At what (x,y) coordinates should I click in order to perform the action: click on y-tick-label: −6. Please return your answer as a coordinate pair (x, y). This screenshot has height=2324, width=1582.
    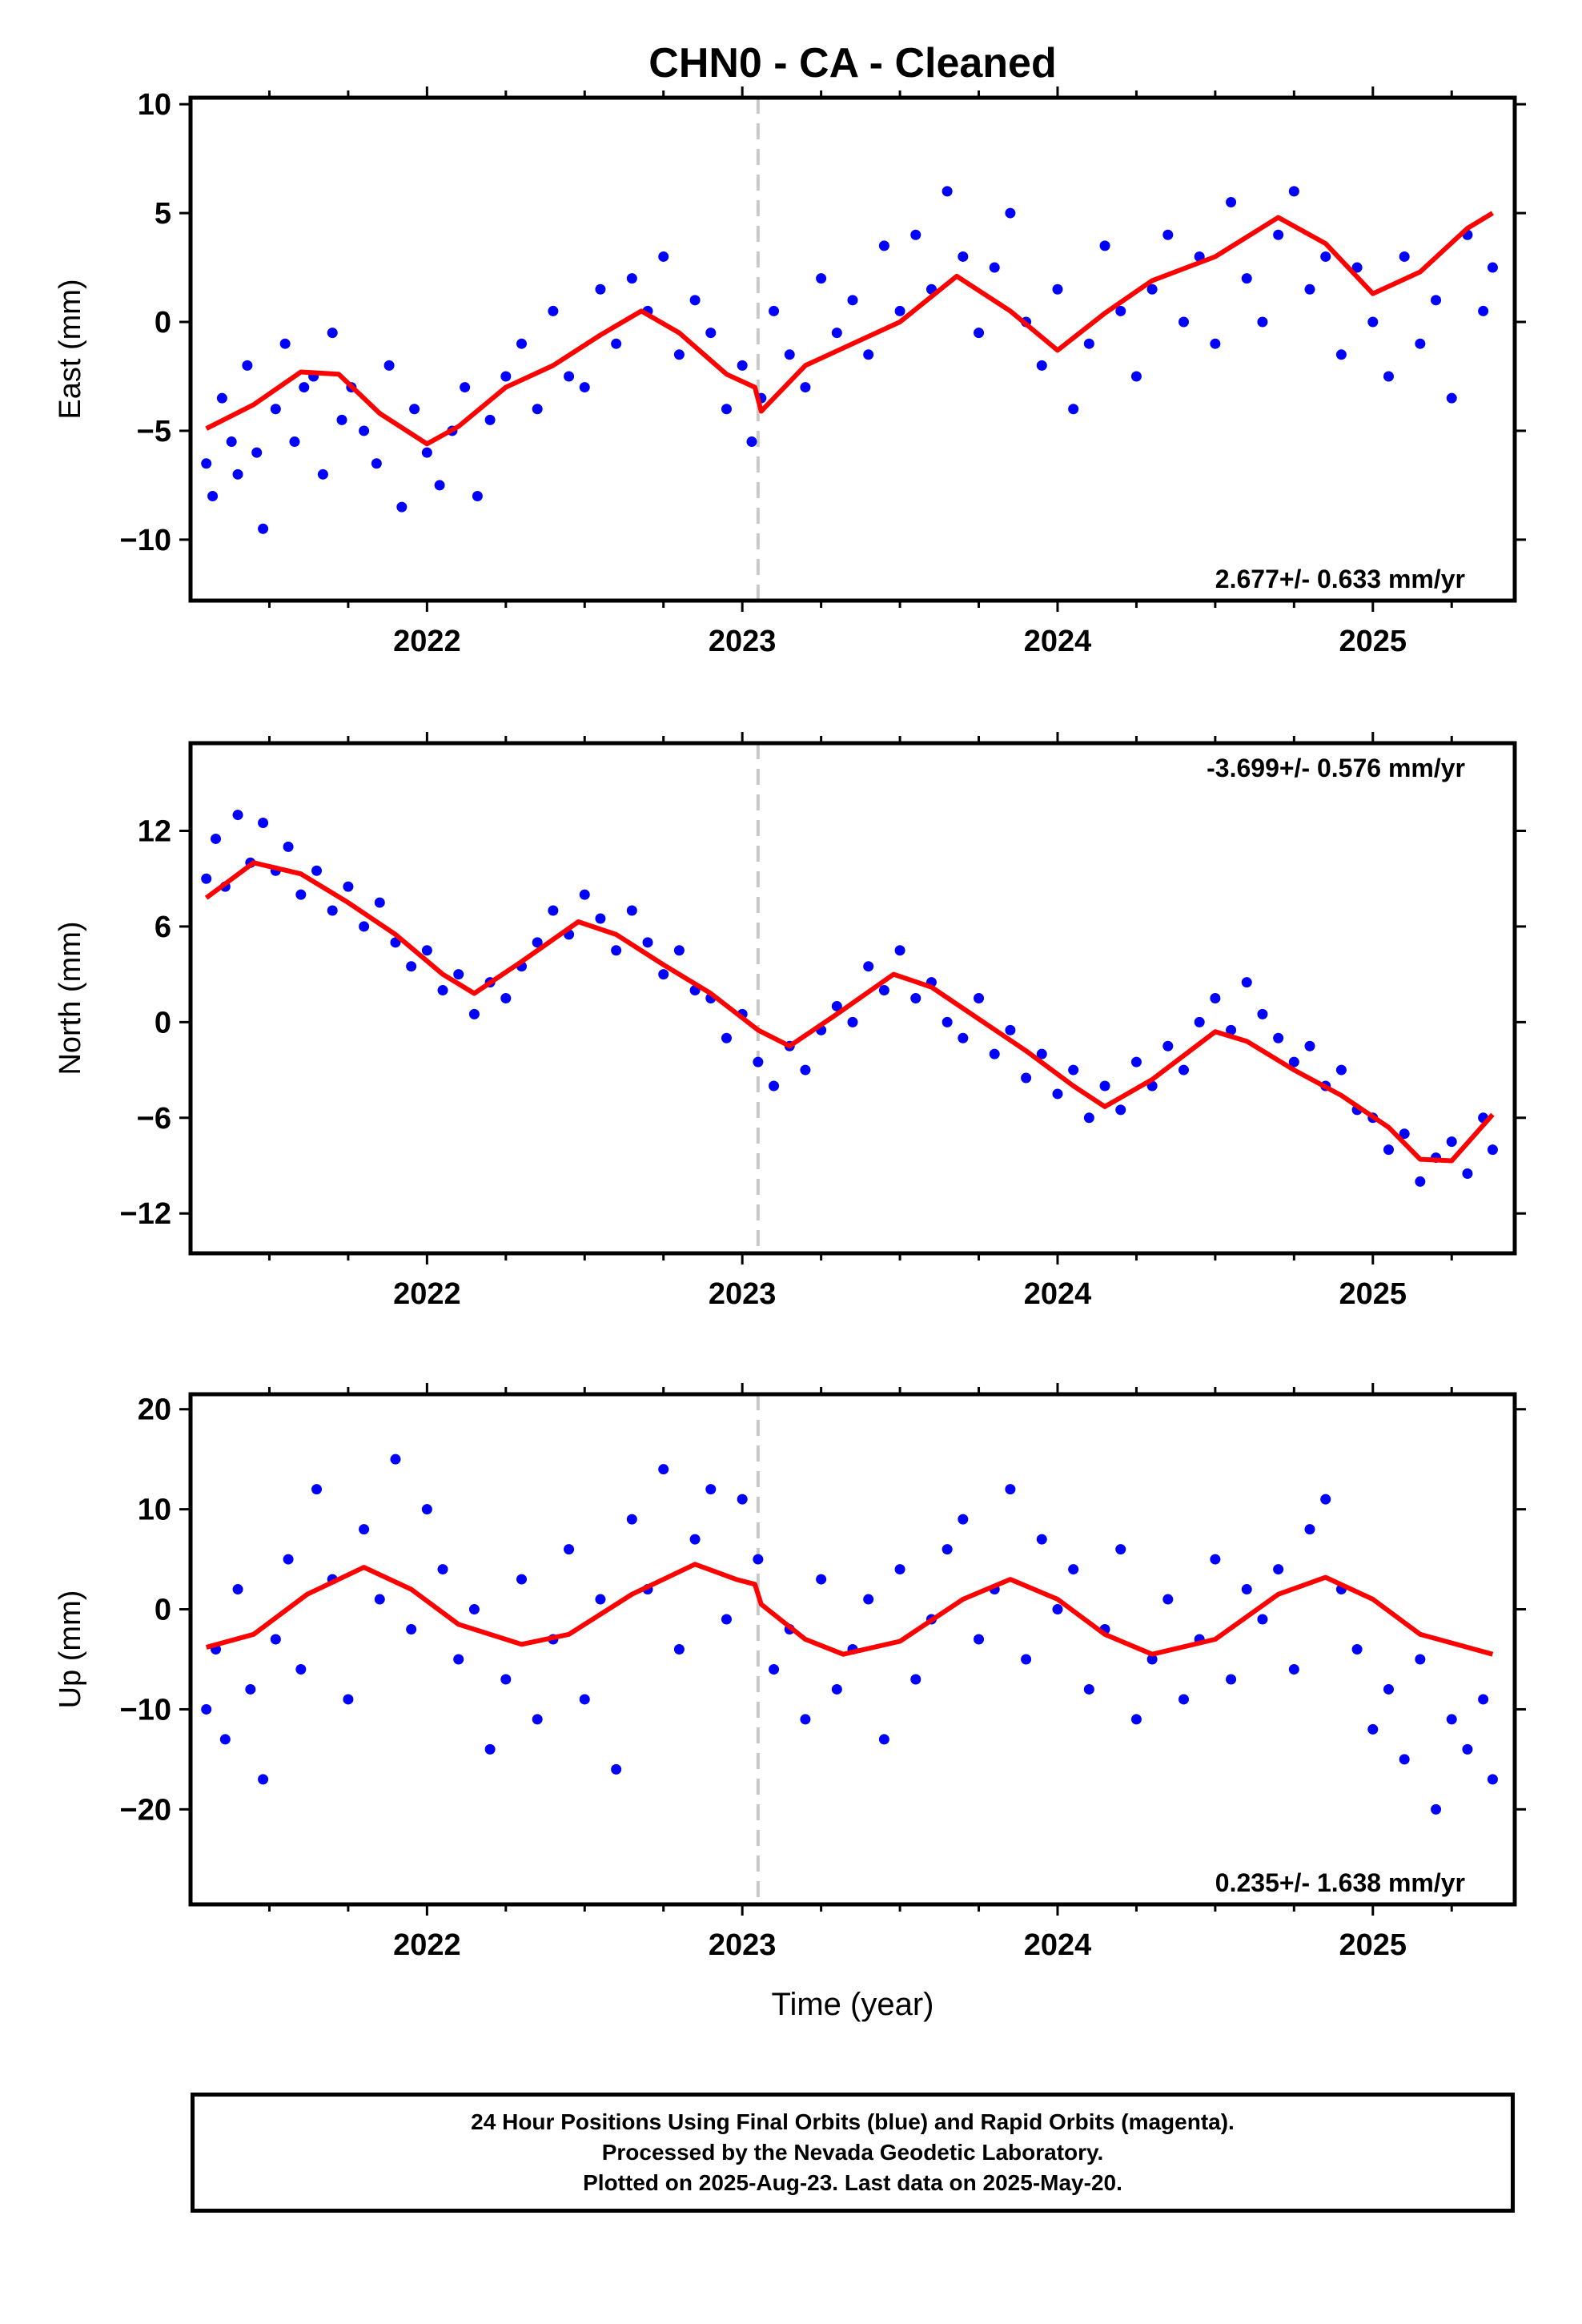
    Looking at the image, I should click on (154, 1119).